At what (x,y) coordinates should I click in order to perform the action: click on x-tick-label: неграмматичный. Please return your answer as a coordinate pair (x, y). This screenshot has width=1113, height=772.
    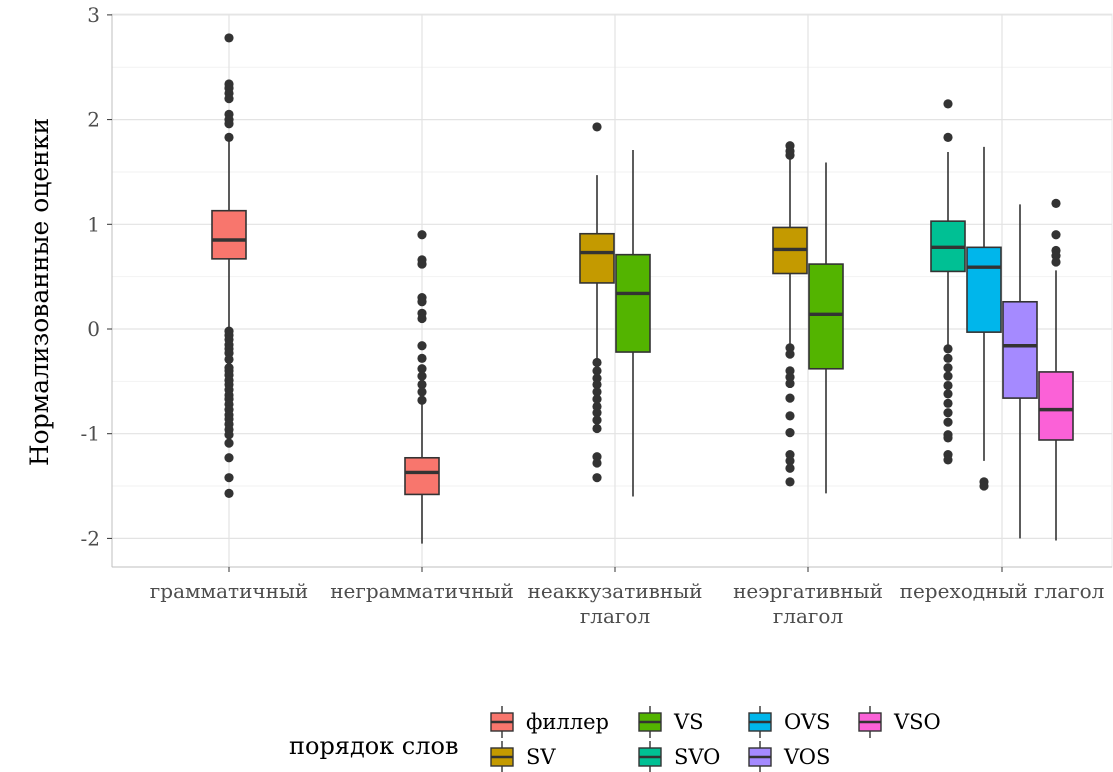
    Looking at the image, I should click on (422, 591).